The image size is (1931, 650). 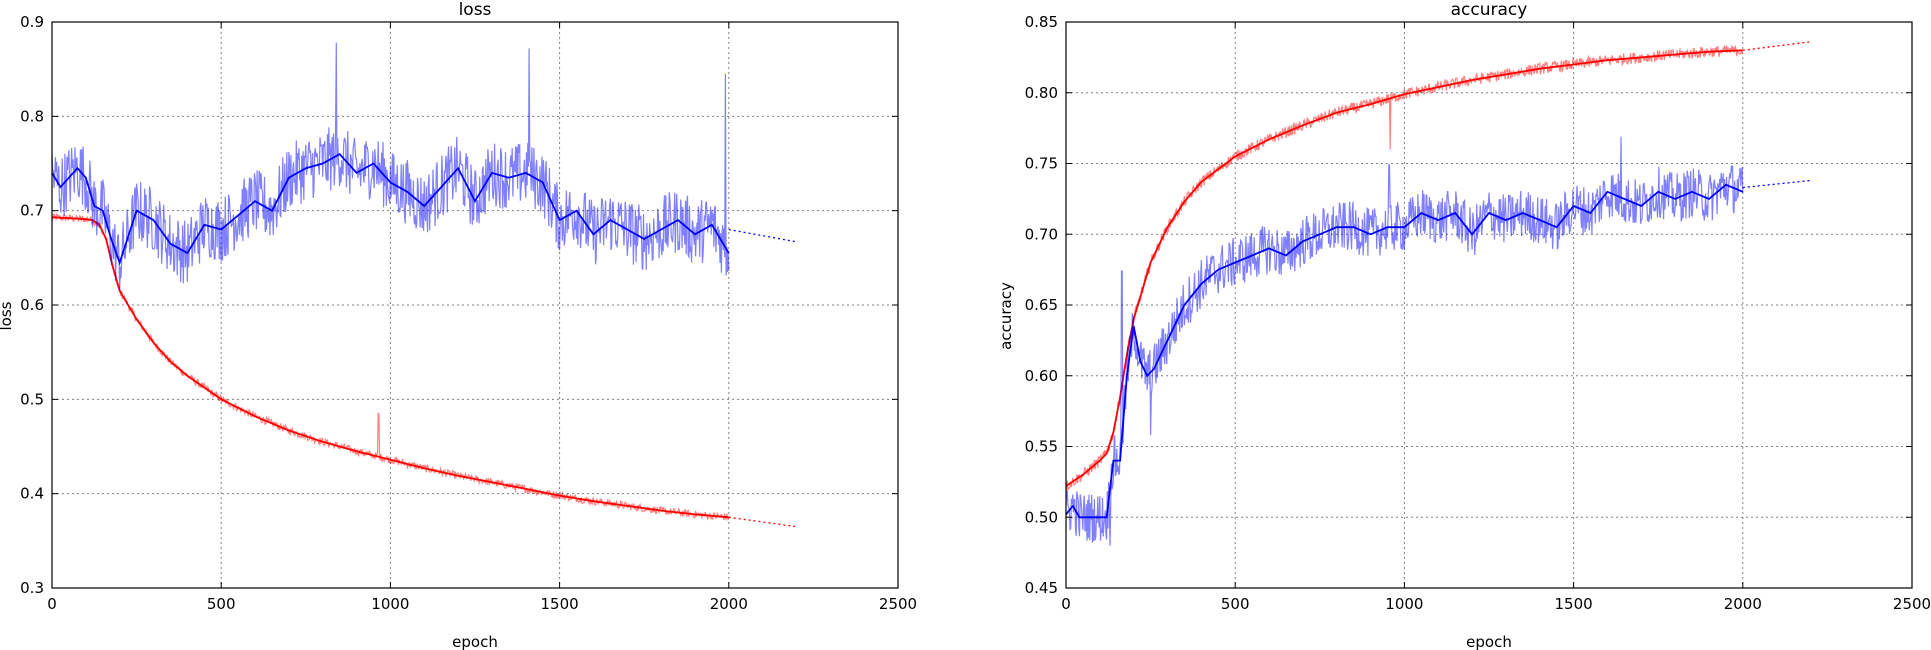 I want to click on loss-x-tick-label: 1000, so click(x=390, y=604).